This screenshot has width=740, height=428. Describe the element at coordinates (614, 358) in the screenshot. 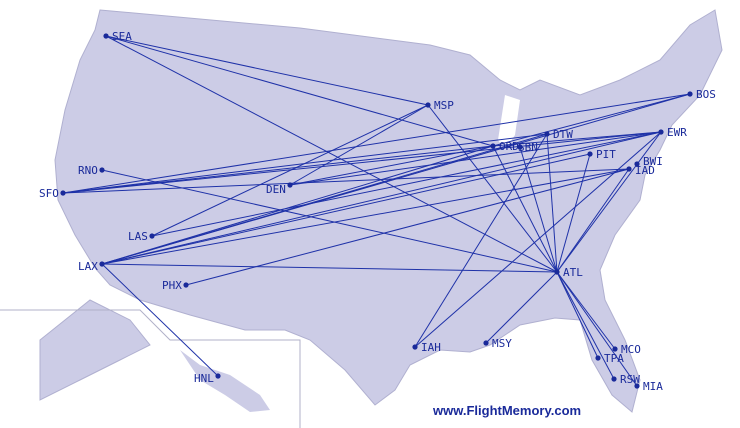

I see `airport-label: TPA` at that location.